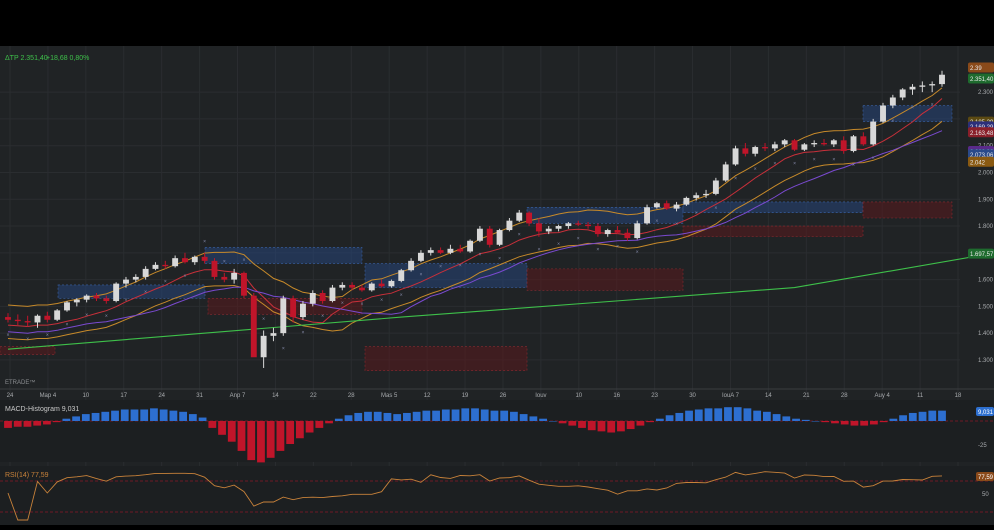 The image size is (994, 530). What do you see at coordinates (986, 173) in the screenshot?
I see `price-tick-label: 2.000` at bounding box center [986, 173].